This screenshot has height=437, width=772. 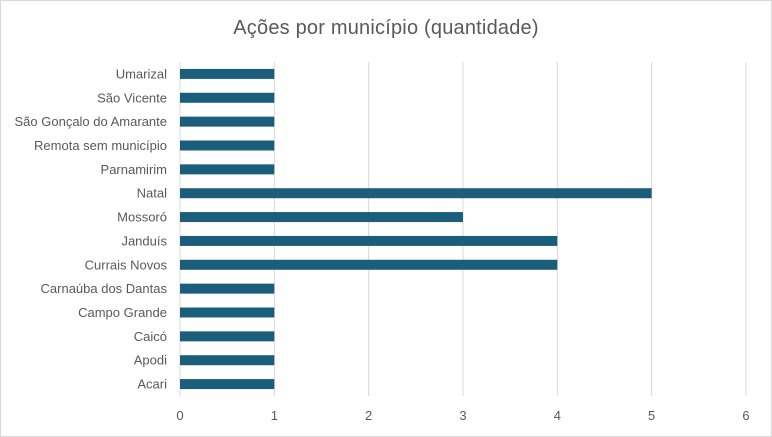 What do you see at coordinates (179, 415) in the screenshot?
I see `x-tick-label: 0` at bounding box center [179, 415].